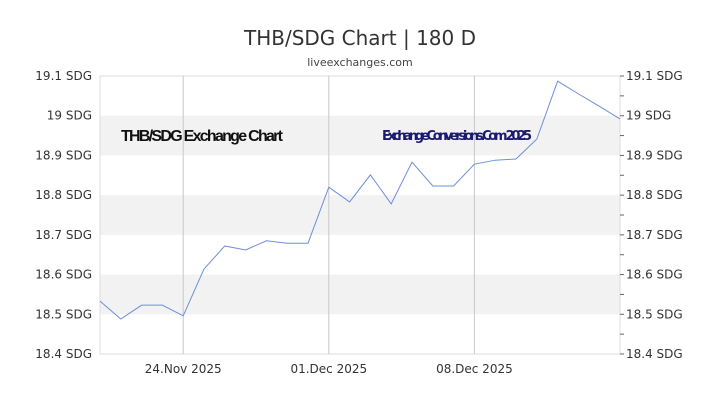 The image size is (720, 405). What do you see at coordinates (654, 354) in the screenshot?
I see `y-tick-label-right: 18.4 SDG` at bounding box center [654, 354].